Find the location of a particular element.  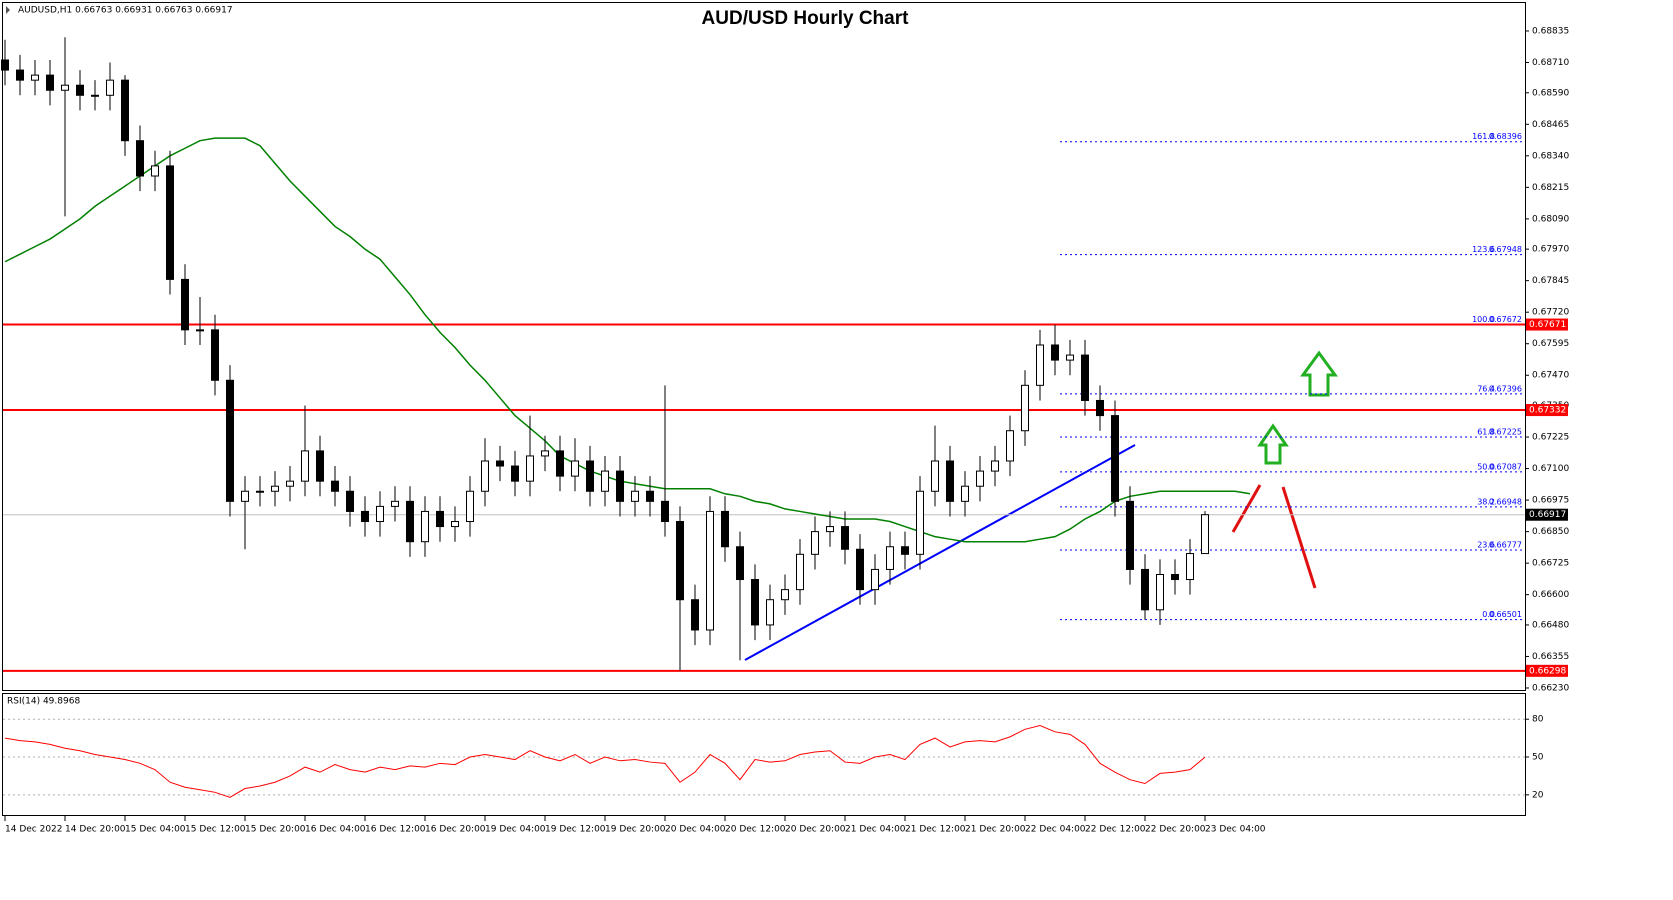

y-tick-label: 0.68465 is located at coordinates (1550, 125).